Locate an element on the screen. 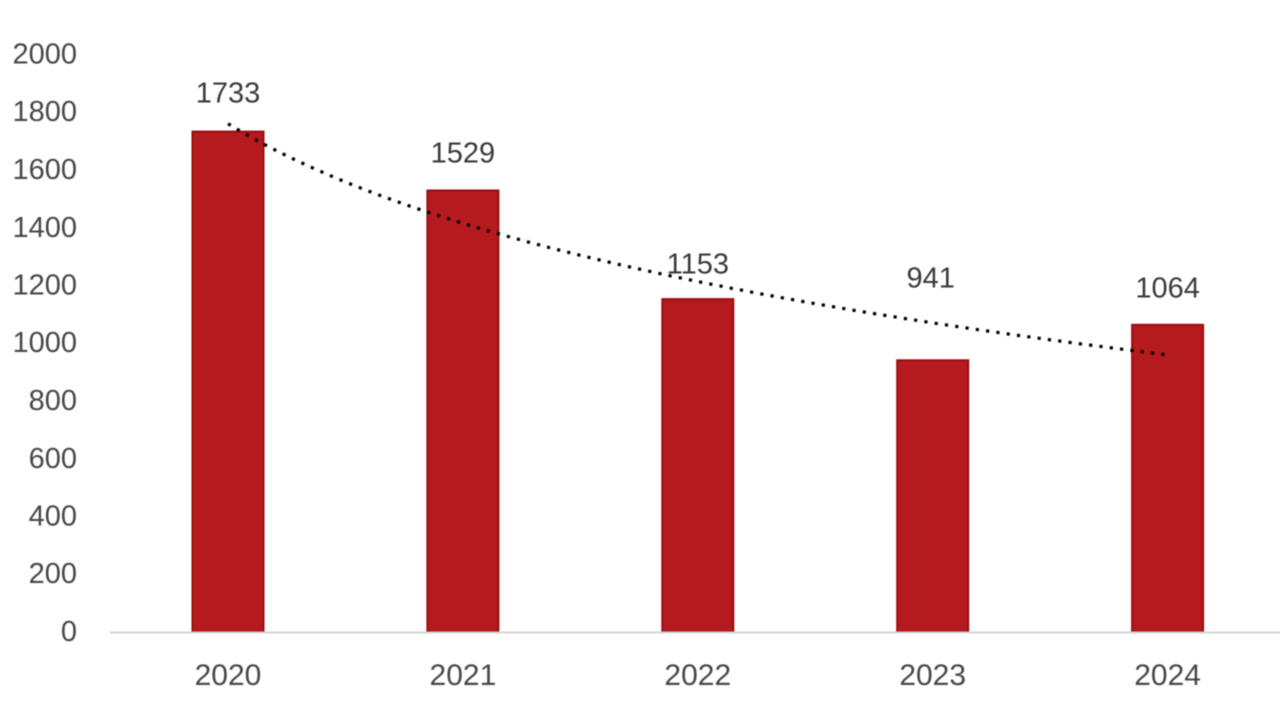  svg-text: 2000 is located at coordinates (44, 55).